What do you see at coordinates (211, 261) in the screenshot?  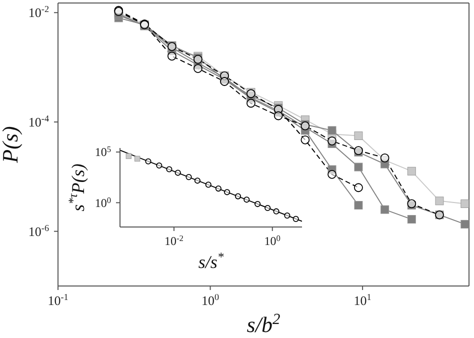 I see `x-axis-title: s/s$^{*}$` at bounding box center [211, 261].